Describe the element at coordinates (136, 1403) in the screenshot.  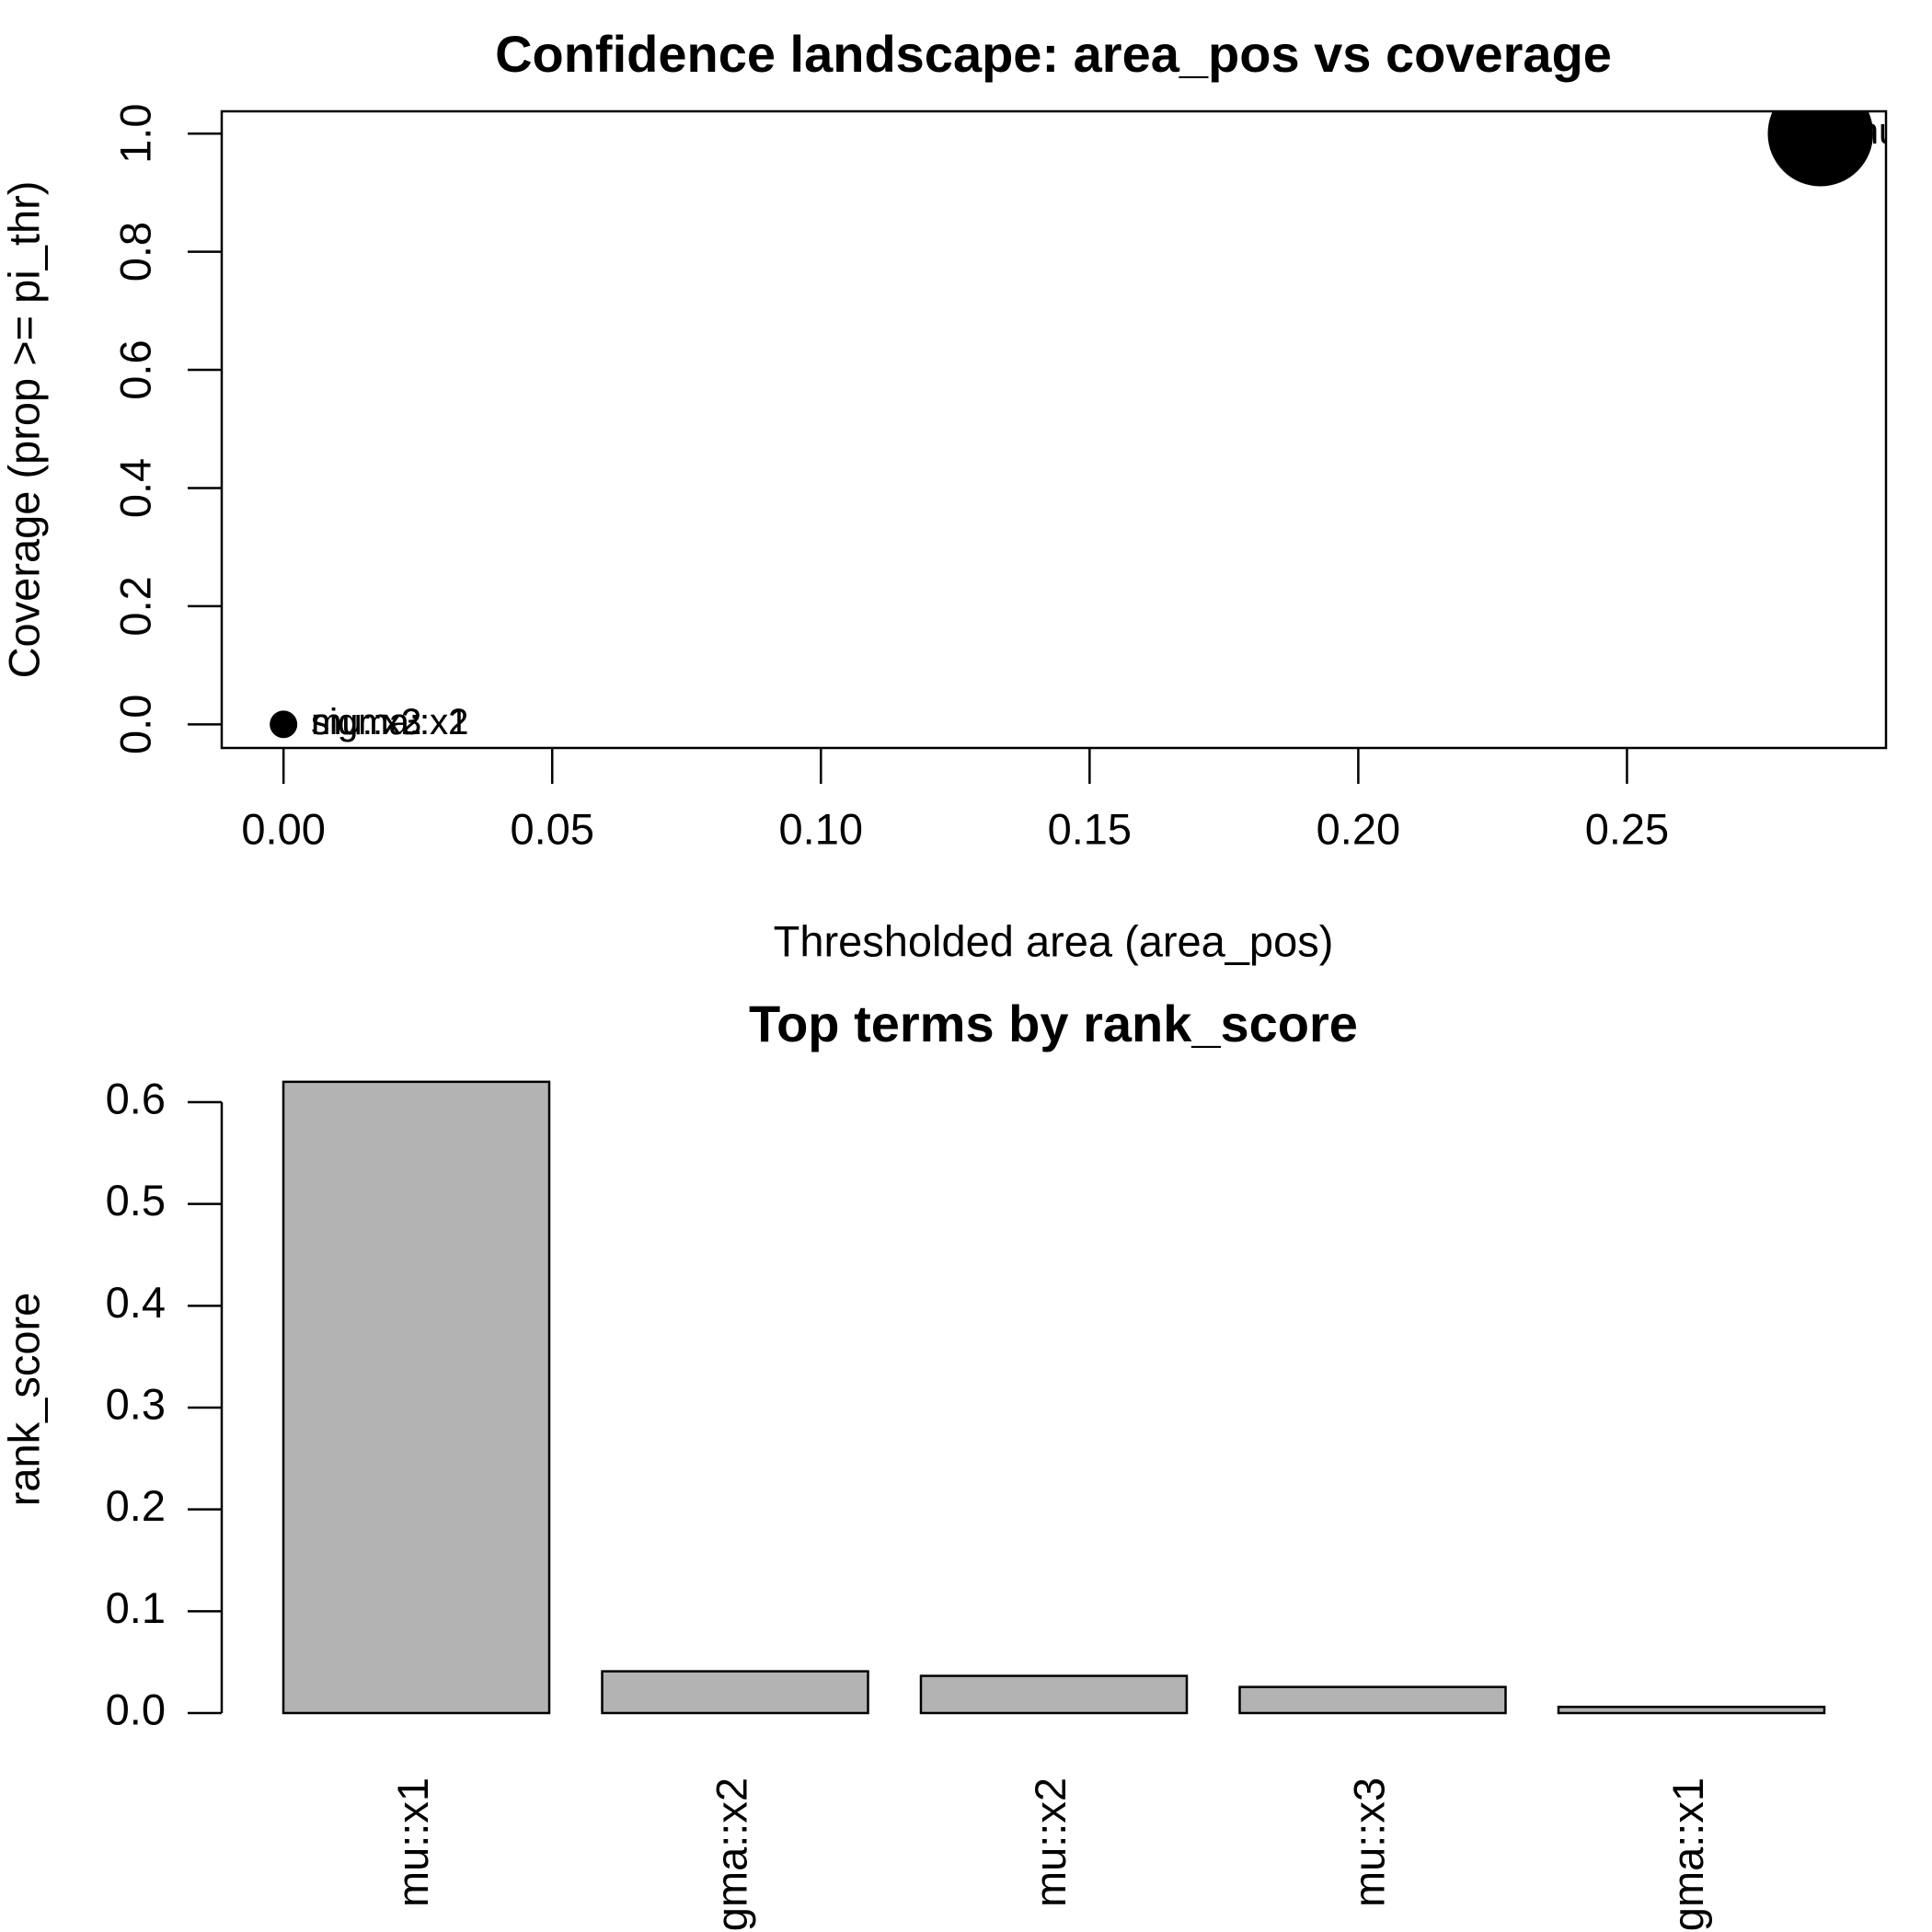
I see `y-tick-label: 0.3` at that location.